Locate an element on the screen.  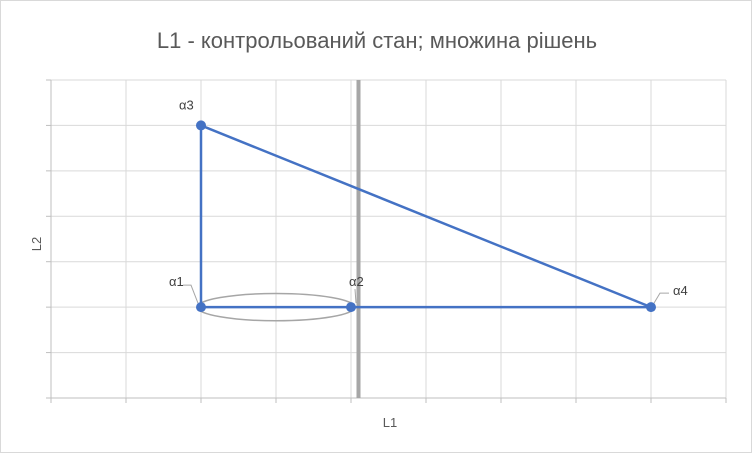
chart-title: L1 - контрольований стан; множина рішень is located at coordinates (377, 40).